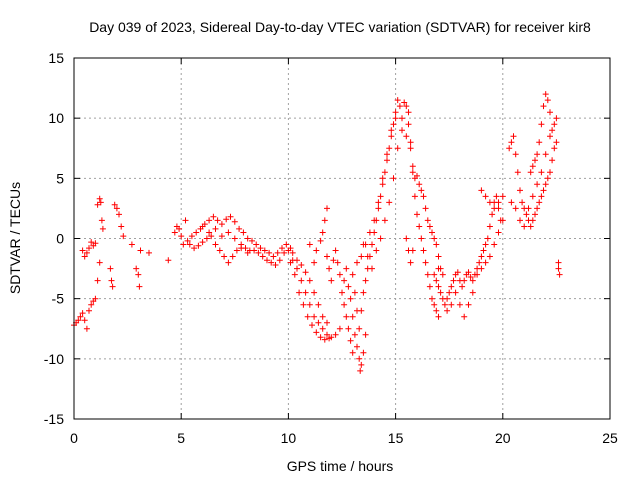 This screenshot has width=640, height=480. What do you see at coordinates (74, 438) in the screenshot?
I see `x-tick-label: 0` at bounding box center [74, 438].